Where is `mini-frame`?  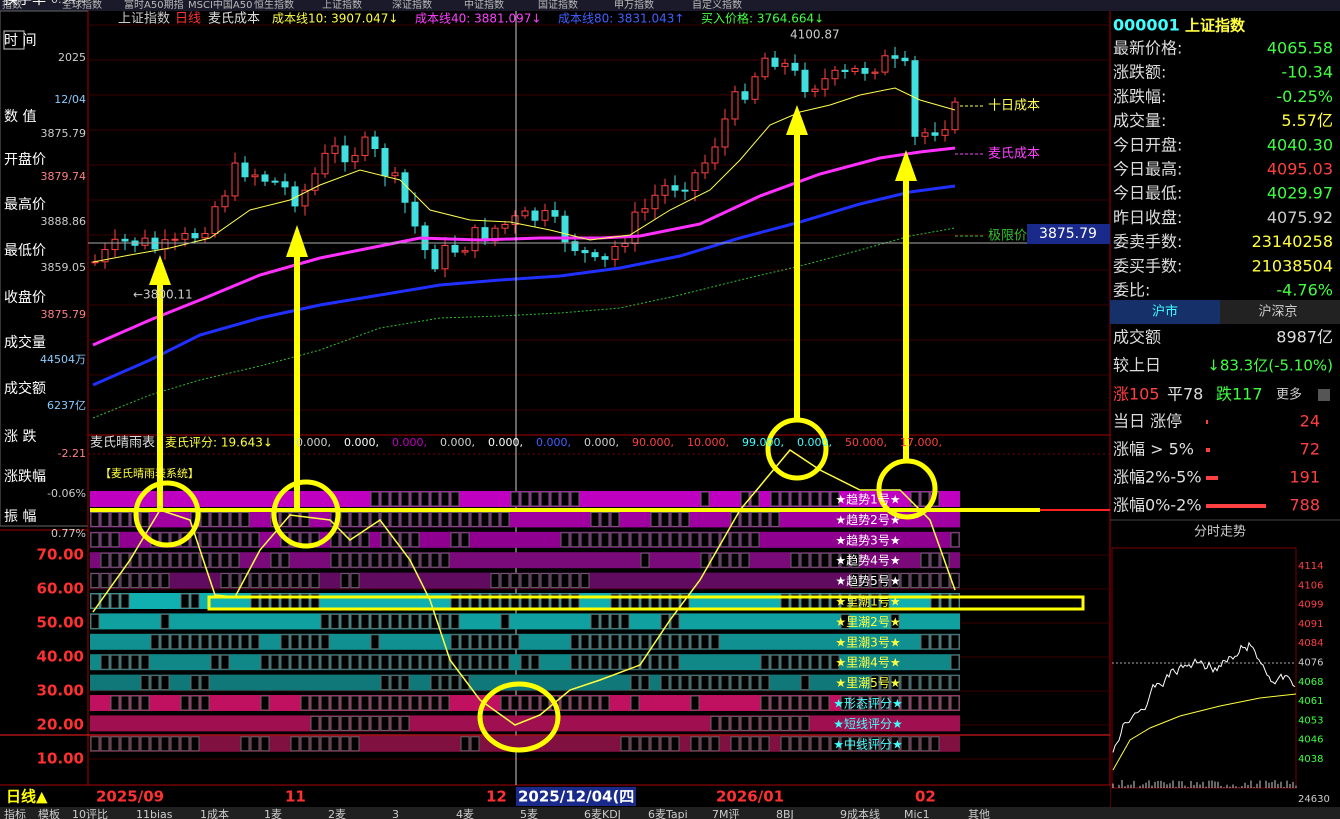 mini-frame is located at coordinates (1204, 668).